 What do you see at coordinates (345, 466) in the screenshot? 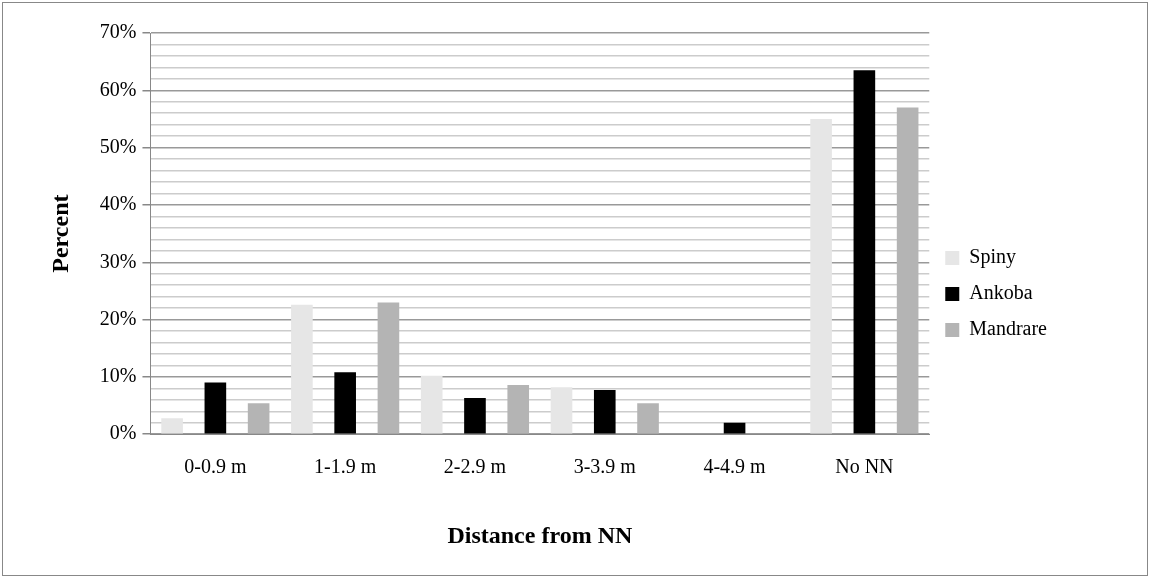
I see `x-tick-label: 1-1.9 m` at bounding box center [345, 466].